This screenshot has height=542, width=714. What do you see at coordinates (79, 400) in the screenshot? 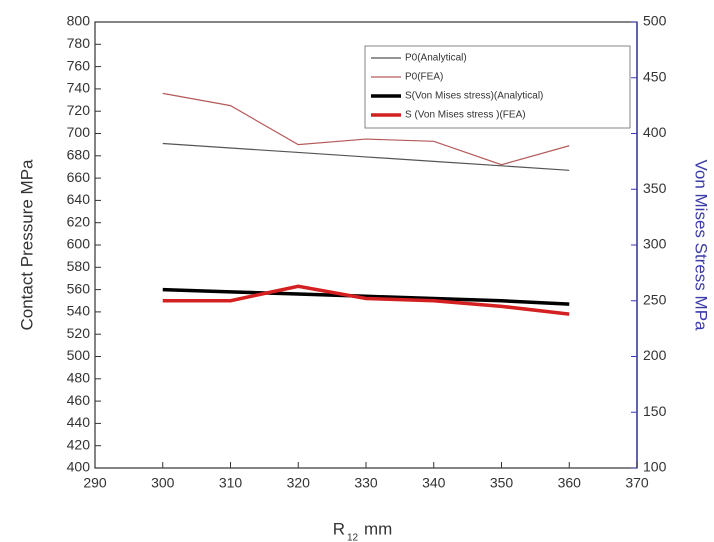
I see `y-tick-label: 460` at bounding box center [79, 400].